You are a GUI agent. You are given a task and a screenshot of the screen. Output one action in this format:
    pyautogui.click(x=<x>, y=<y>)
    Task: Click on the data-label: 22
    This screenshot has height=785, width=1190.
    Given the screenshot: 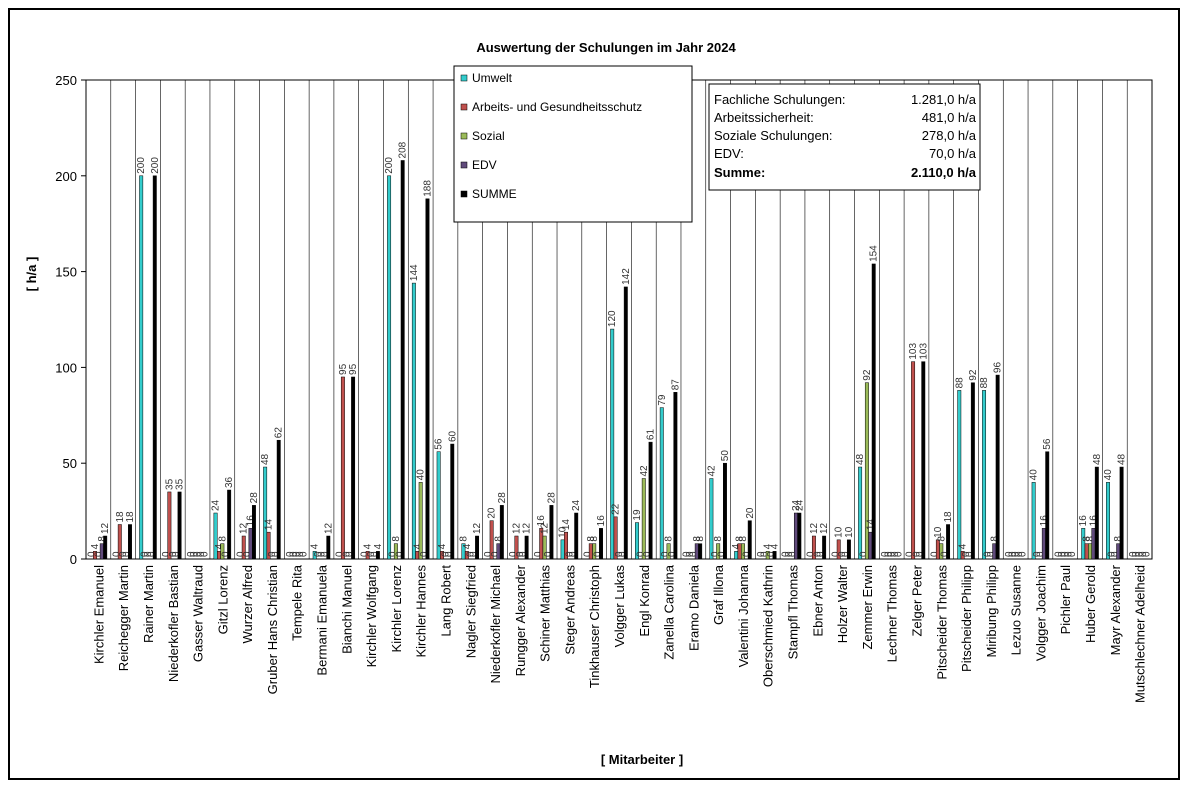 What is the action you would take?
    pyautogui.click(x=616, y=509)
    